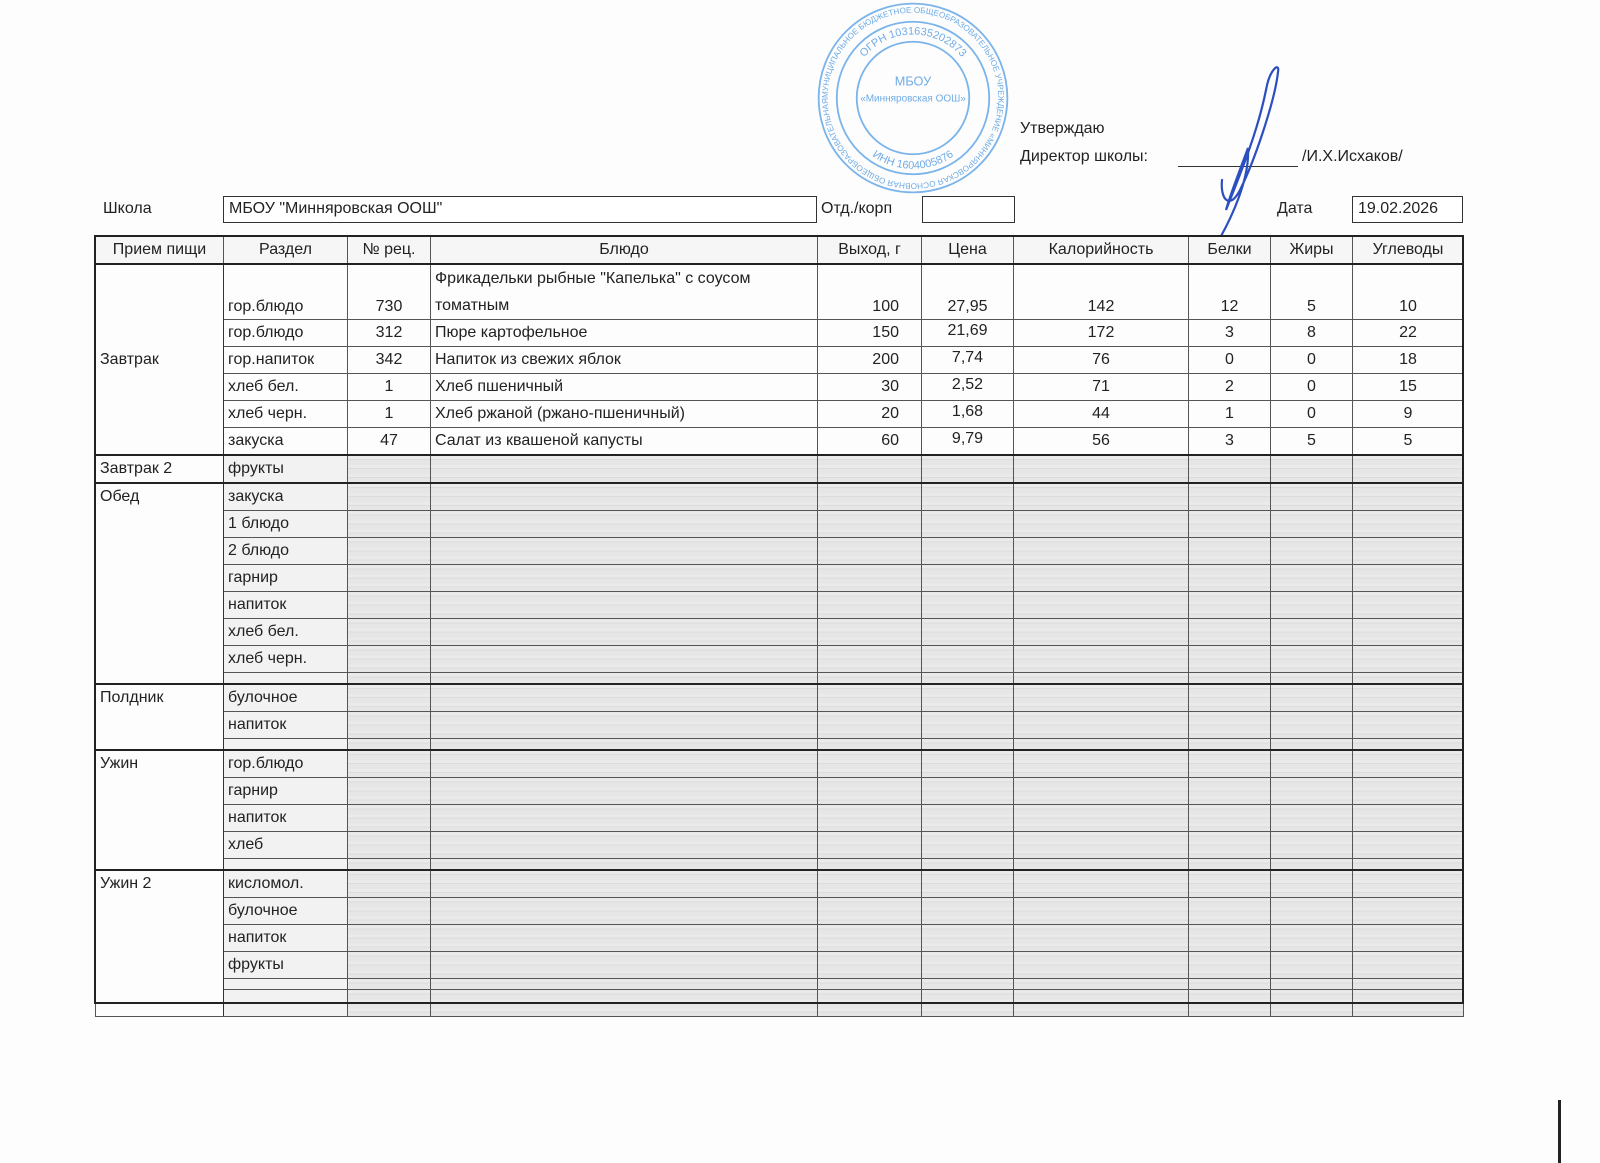 Image resolution: width=1600 pixels, height=1163 pixels. Describe the element at coordinates (780, 911) in the screenshot. I see `table-row: булочное` at that location.